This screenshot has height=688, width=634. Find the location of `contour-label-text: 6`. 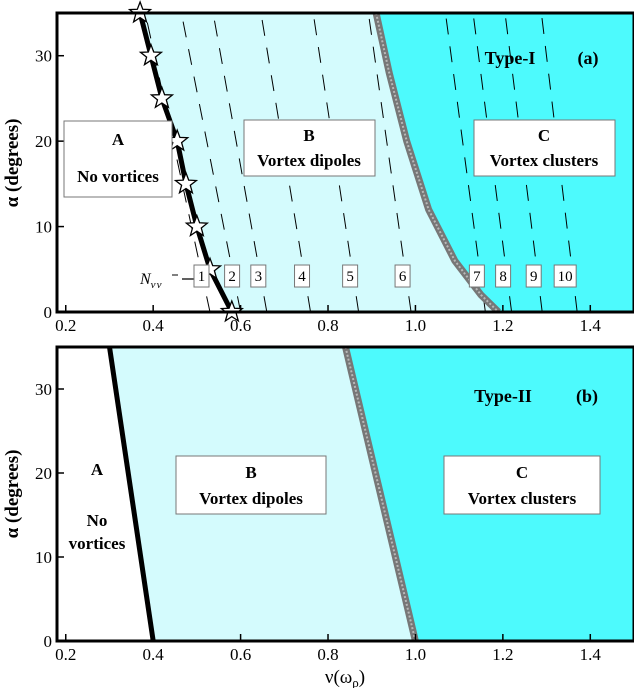

contour-label-text: 6 is located at coordinates (403, 277).